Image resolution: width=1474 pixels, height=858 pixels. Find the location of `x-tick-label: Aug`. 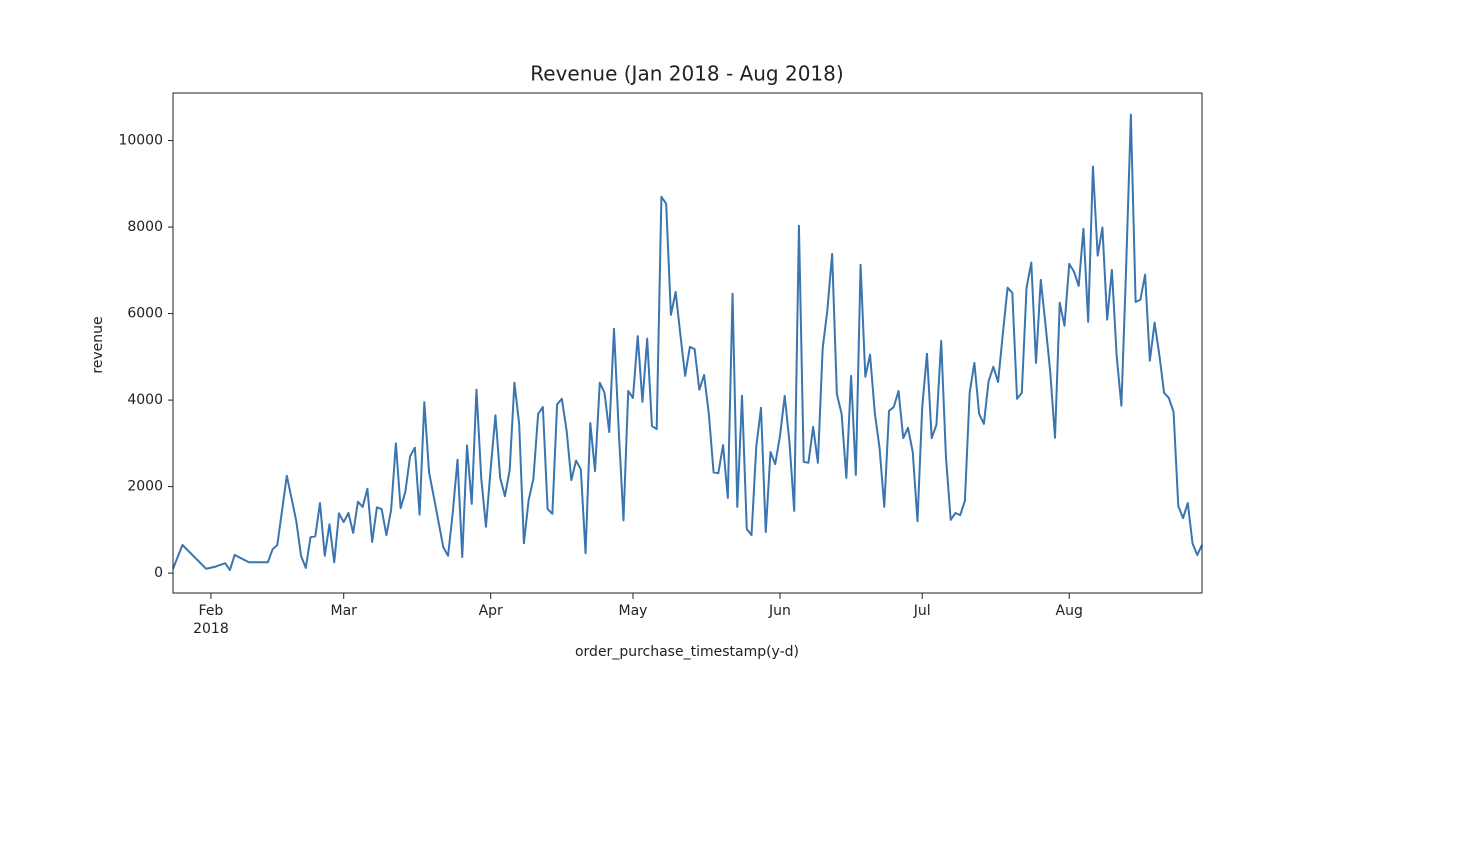

x-tick-label: Aug is located at coordinates (1069, 611).